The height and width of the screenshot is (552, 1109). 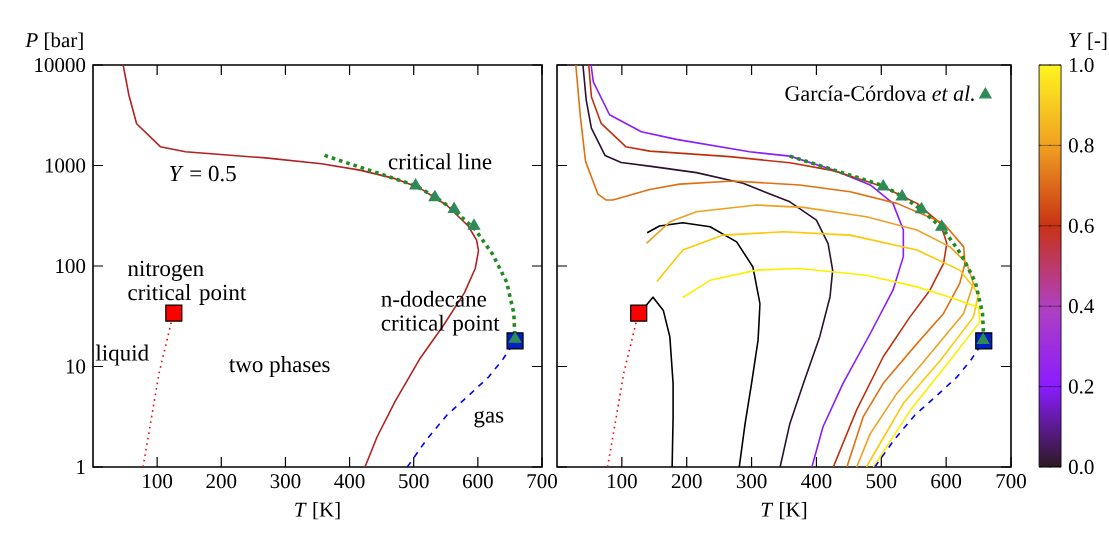 I want to click on y-tick-label: 10000, so click(x=60, y=65).